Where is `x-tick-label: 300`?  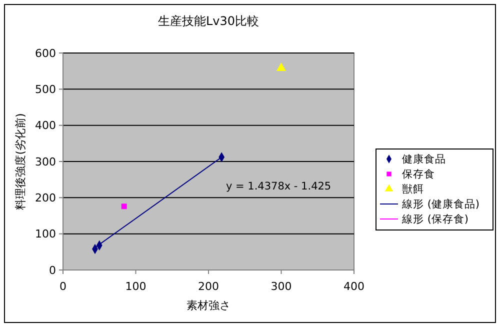
x-tick-label: 300 is located at coordinates (281, 286).